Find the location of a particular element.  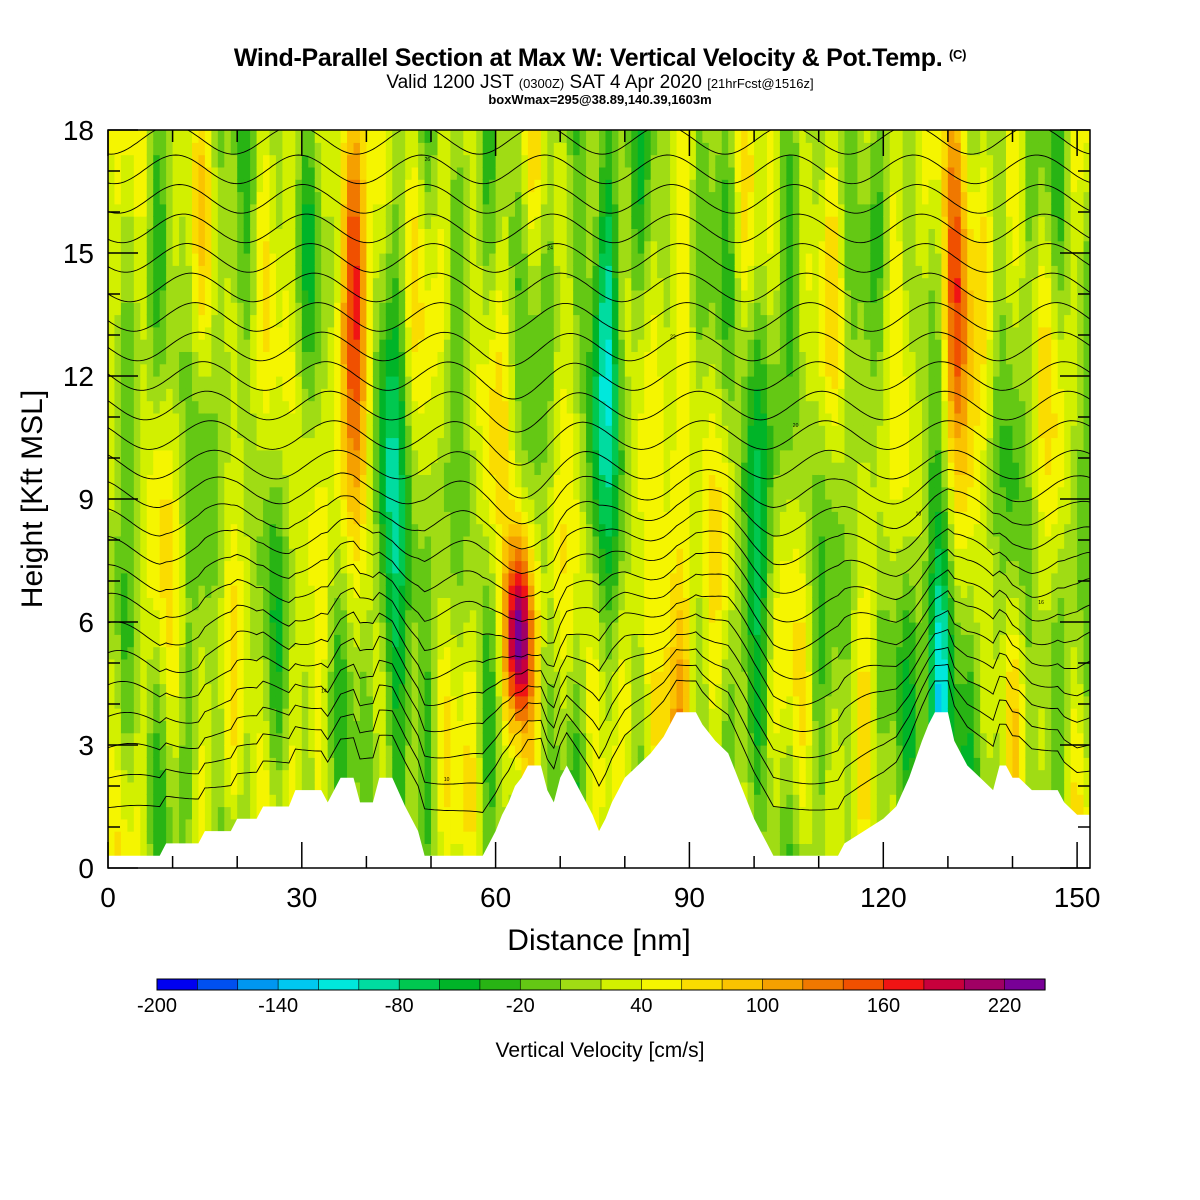

colorbar-frame is located at coordinates (601, 984).